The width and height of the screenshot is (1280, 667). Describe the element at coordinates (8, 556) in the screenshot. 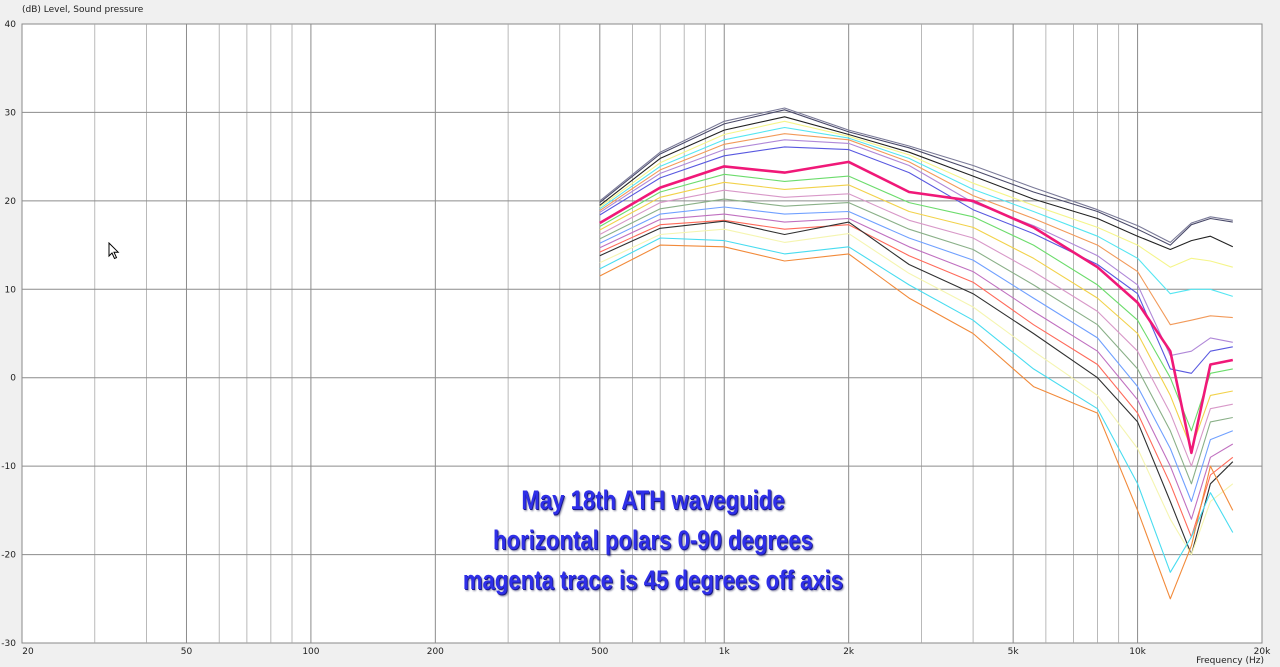

I see `y-tick-label: -20` at that location.